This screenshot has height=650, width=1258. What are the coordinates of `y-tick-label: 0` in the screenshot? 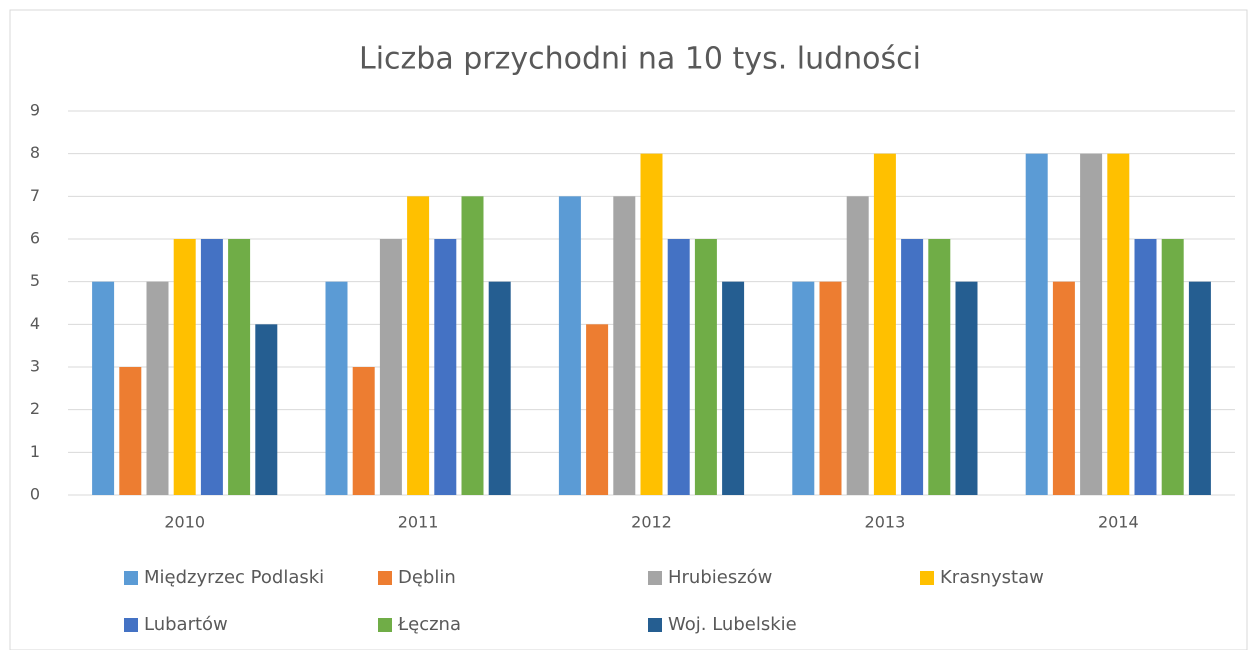 It's located at (35, 494).